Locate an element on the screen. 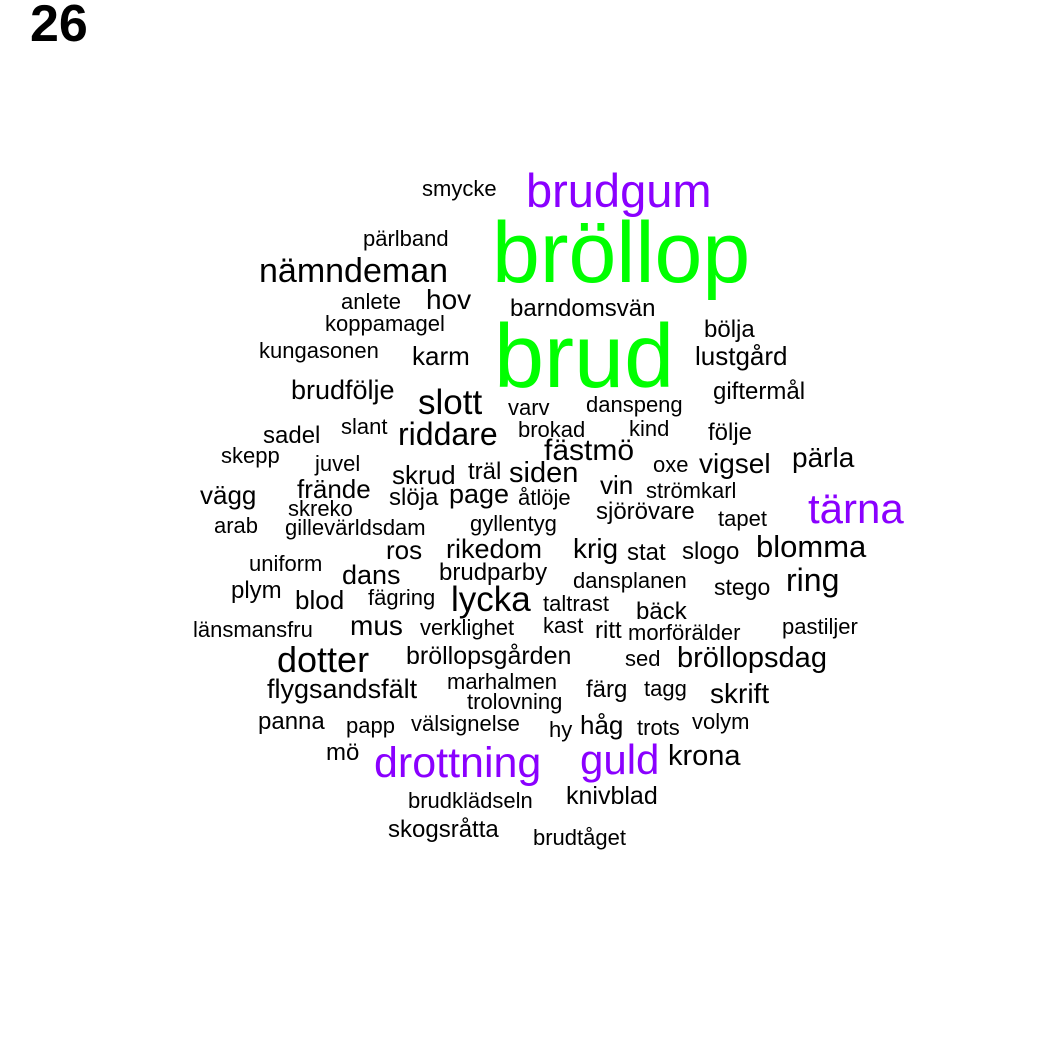 This screenshot has height=1050, width=1050. cloud-word: bäck is located at coordinates (661, 611).